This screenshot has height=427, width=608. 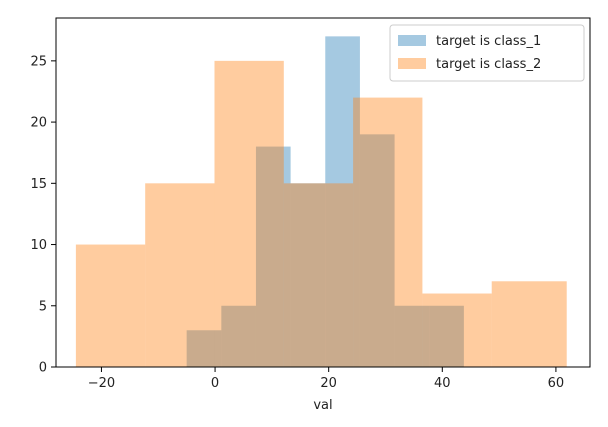 I want to click on x-axis-label: val, so click(x=322, y=405).